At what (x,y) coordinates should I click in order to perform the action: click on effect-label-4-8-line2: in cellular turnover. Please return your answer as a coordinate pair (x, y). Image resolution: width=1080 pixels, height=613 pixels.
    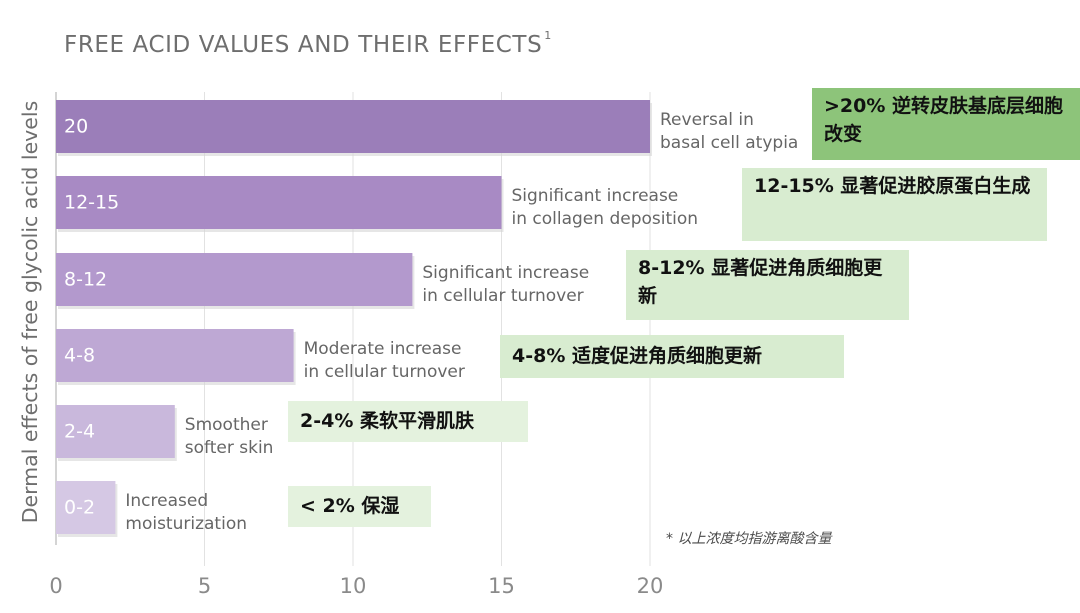
    Looking at the image, I should click on (384, 372).